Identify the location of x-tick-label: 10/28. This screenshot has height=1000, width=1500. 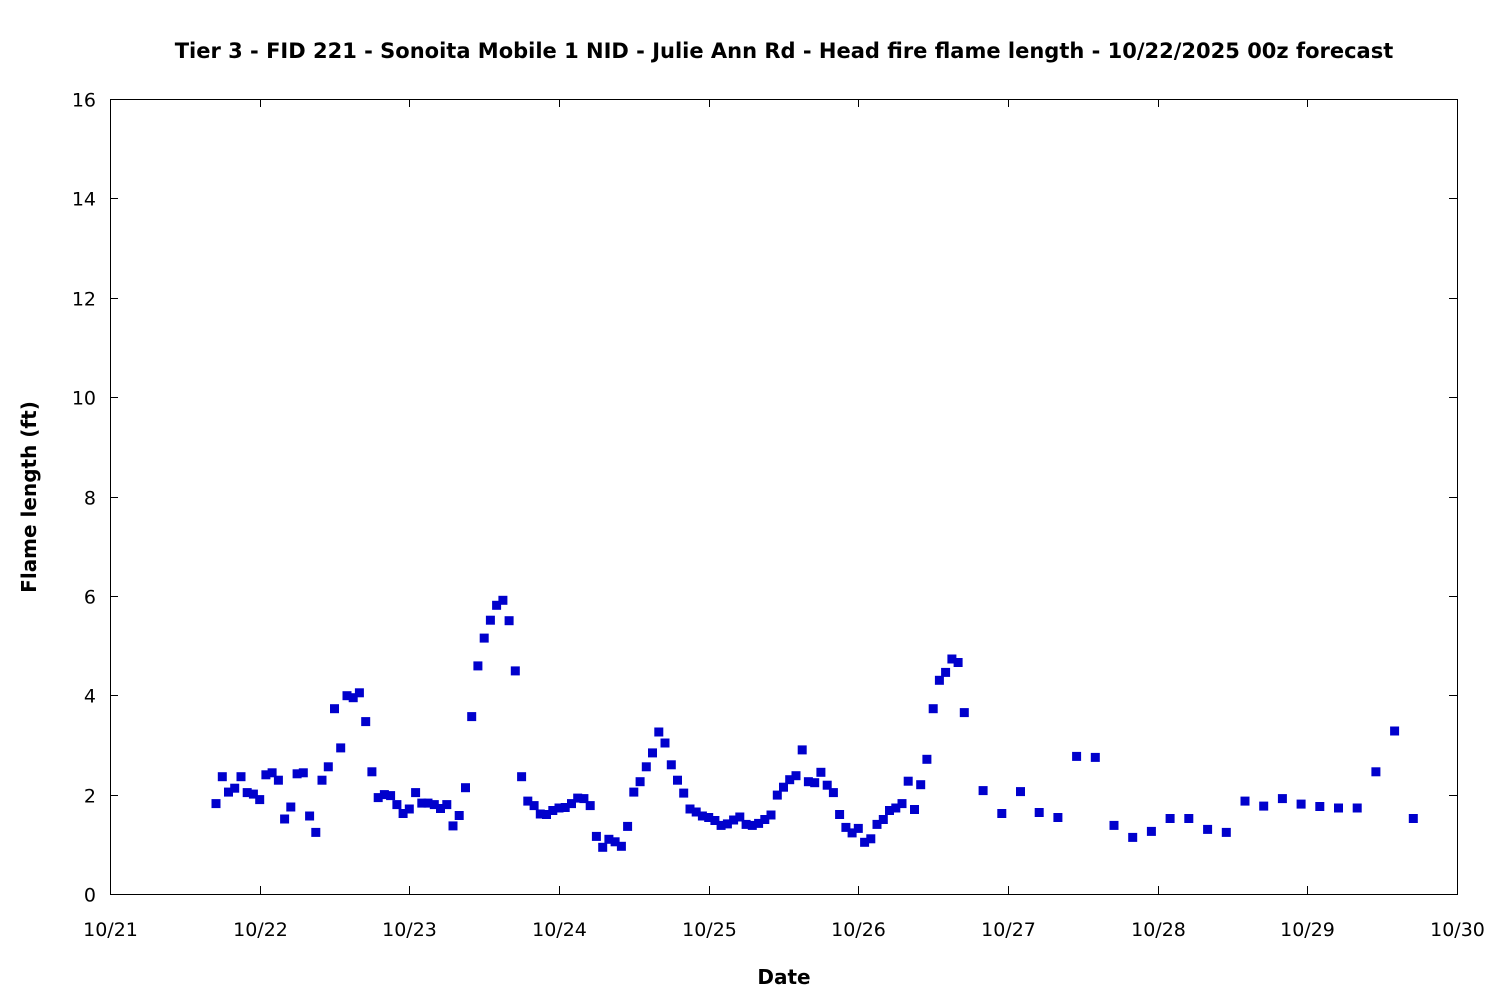
(1158, 930).